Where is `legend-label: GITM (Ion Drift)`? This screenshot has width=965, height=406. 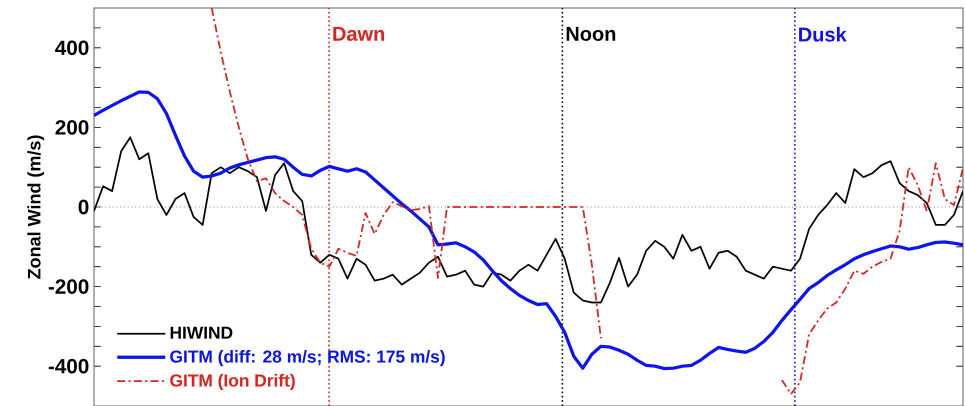 legend-label: GITM (Ion Drift) is located at coordinates (232, 382).